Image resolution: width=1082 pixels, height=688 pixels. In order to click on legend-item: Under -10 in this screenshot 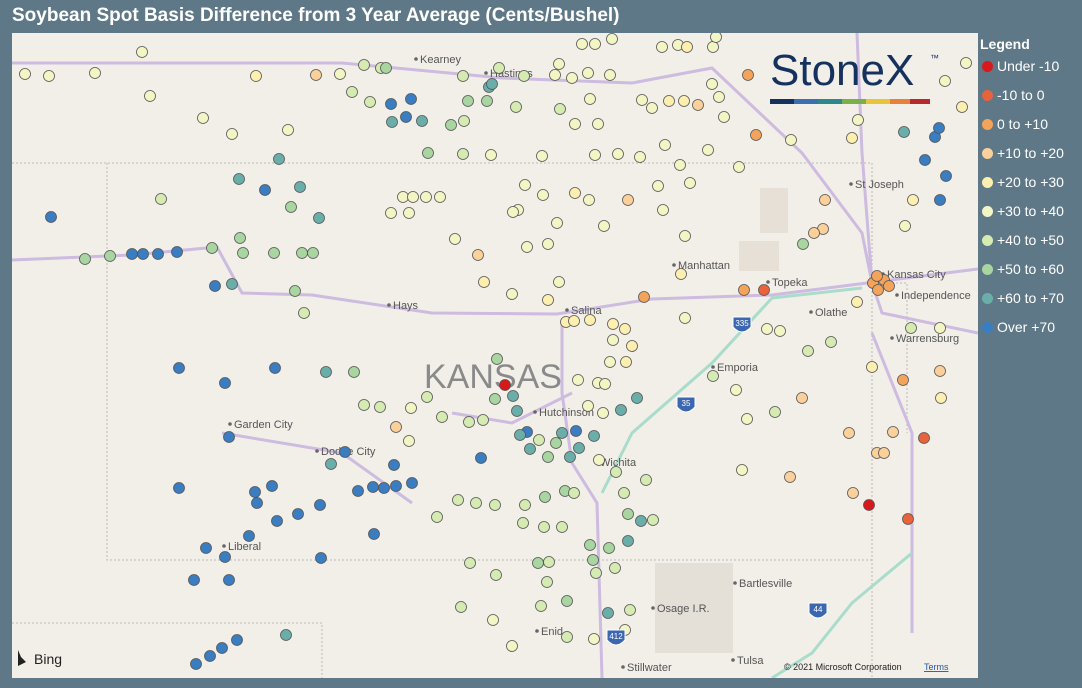, I will do `click(1022, 72)`.